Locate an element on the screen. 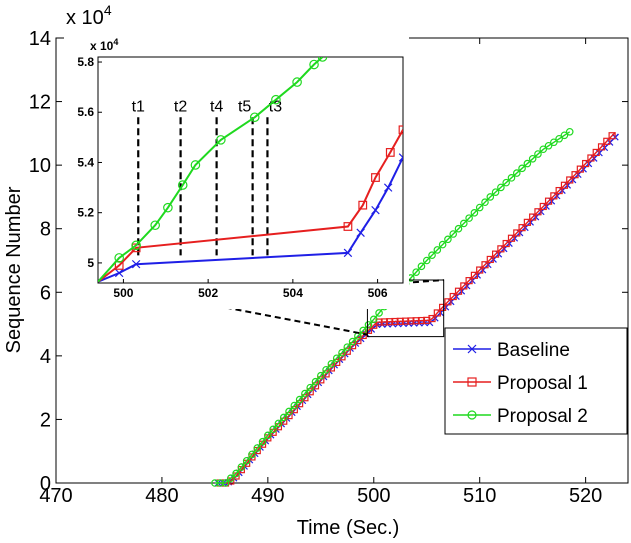 The height and width of the screenshot is (543, 631). y-tick-label: 8 is located at coordinates (45, 230).